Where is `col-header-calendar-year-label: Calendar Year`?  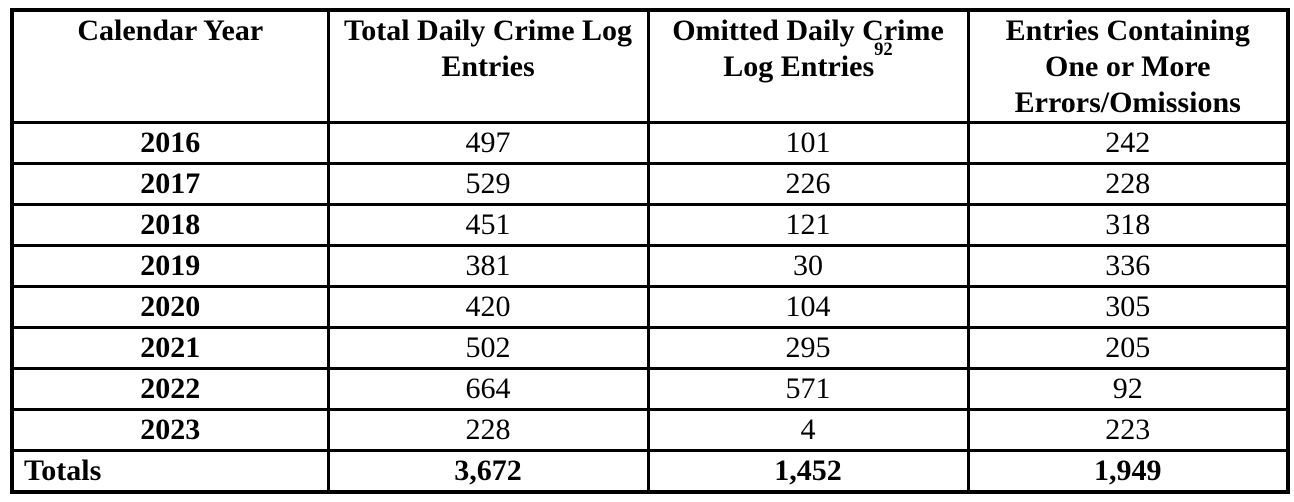 col-header-calendar-year-label: Calendar Year is located at coordinates (170, 30).